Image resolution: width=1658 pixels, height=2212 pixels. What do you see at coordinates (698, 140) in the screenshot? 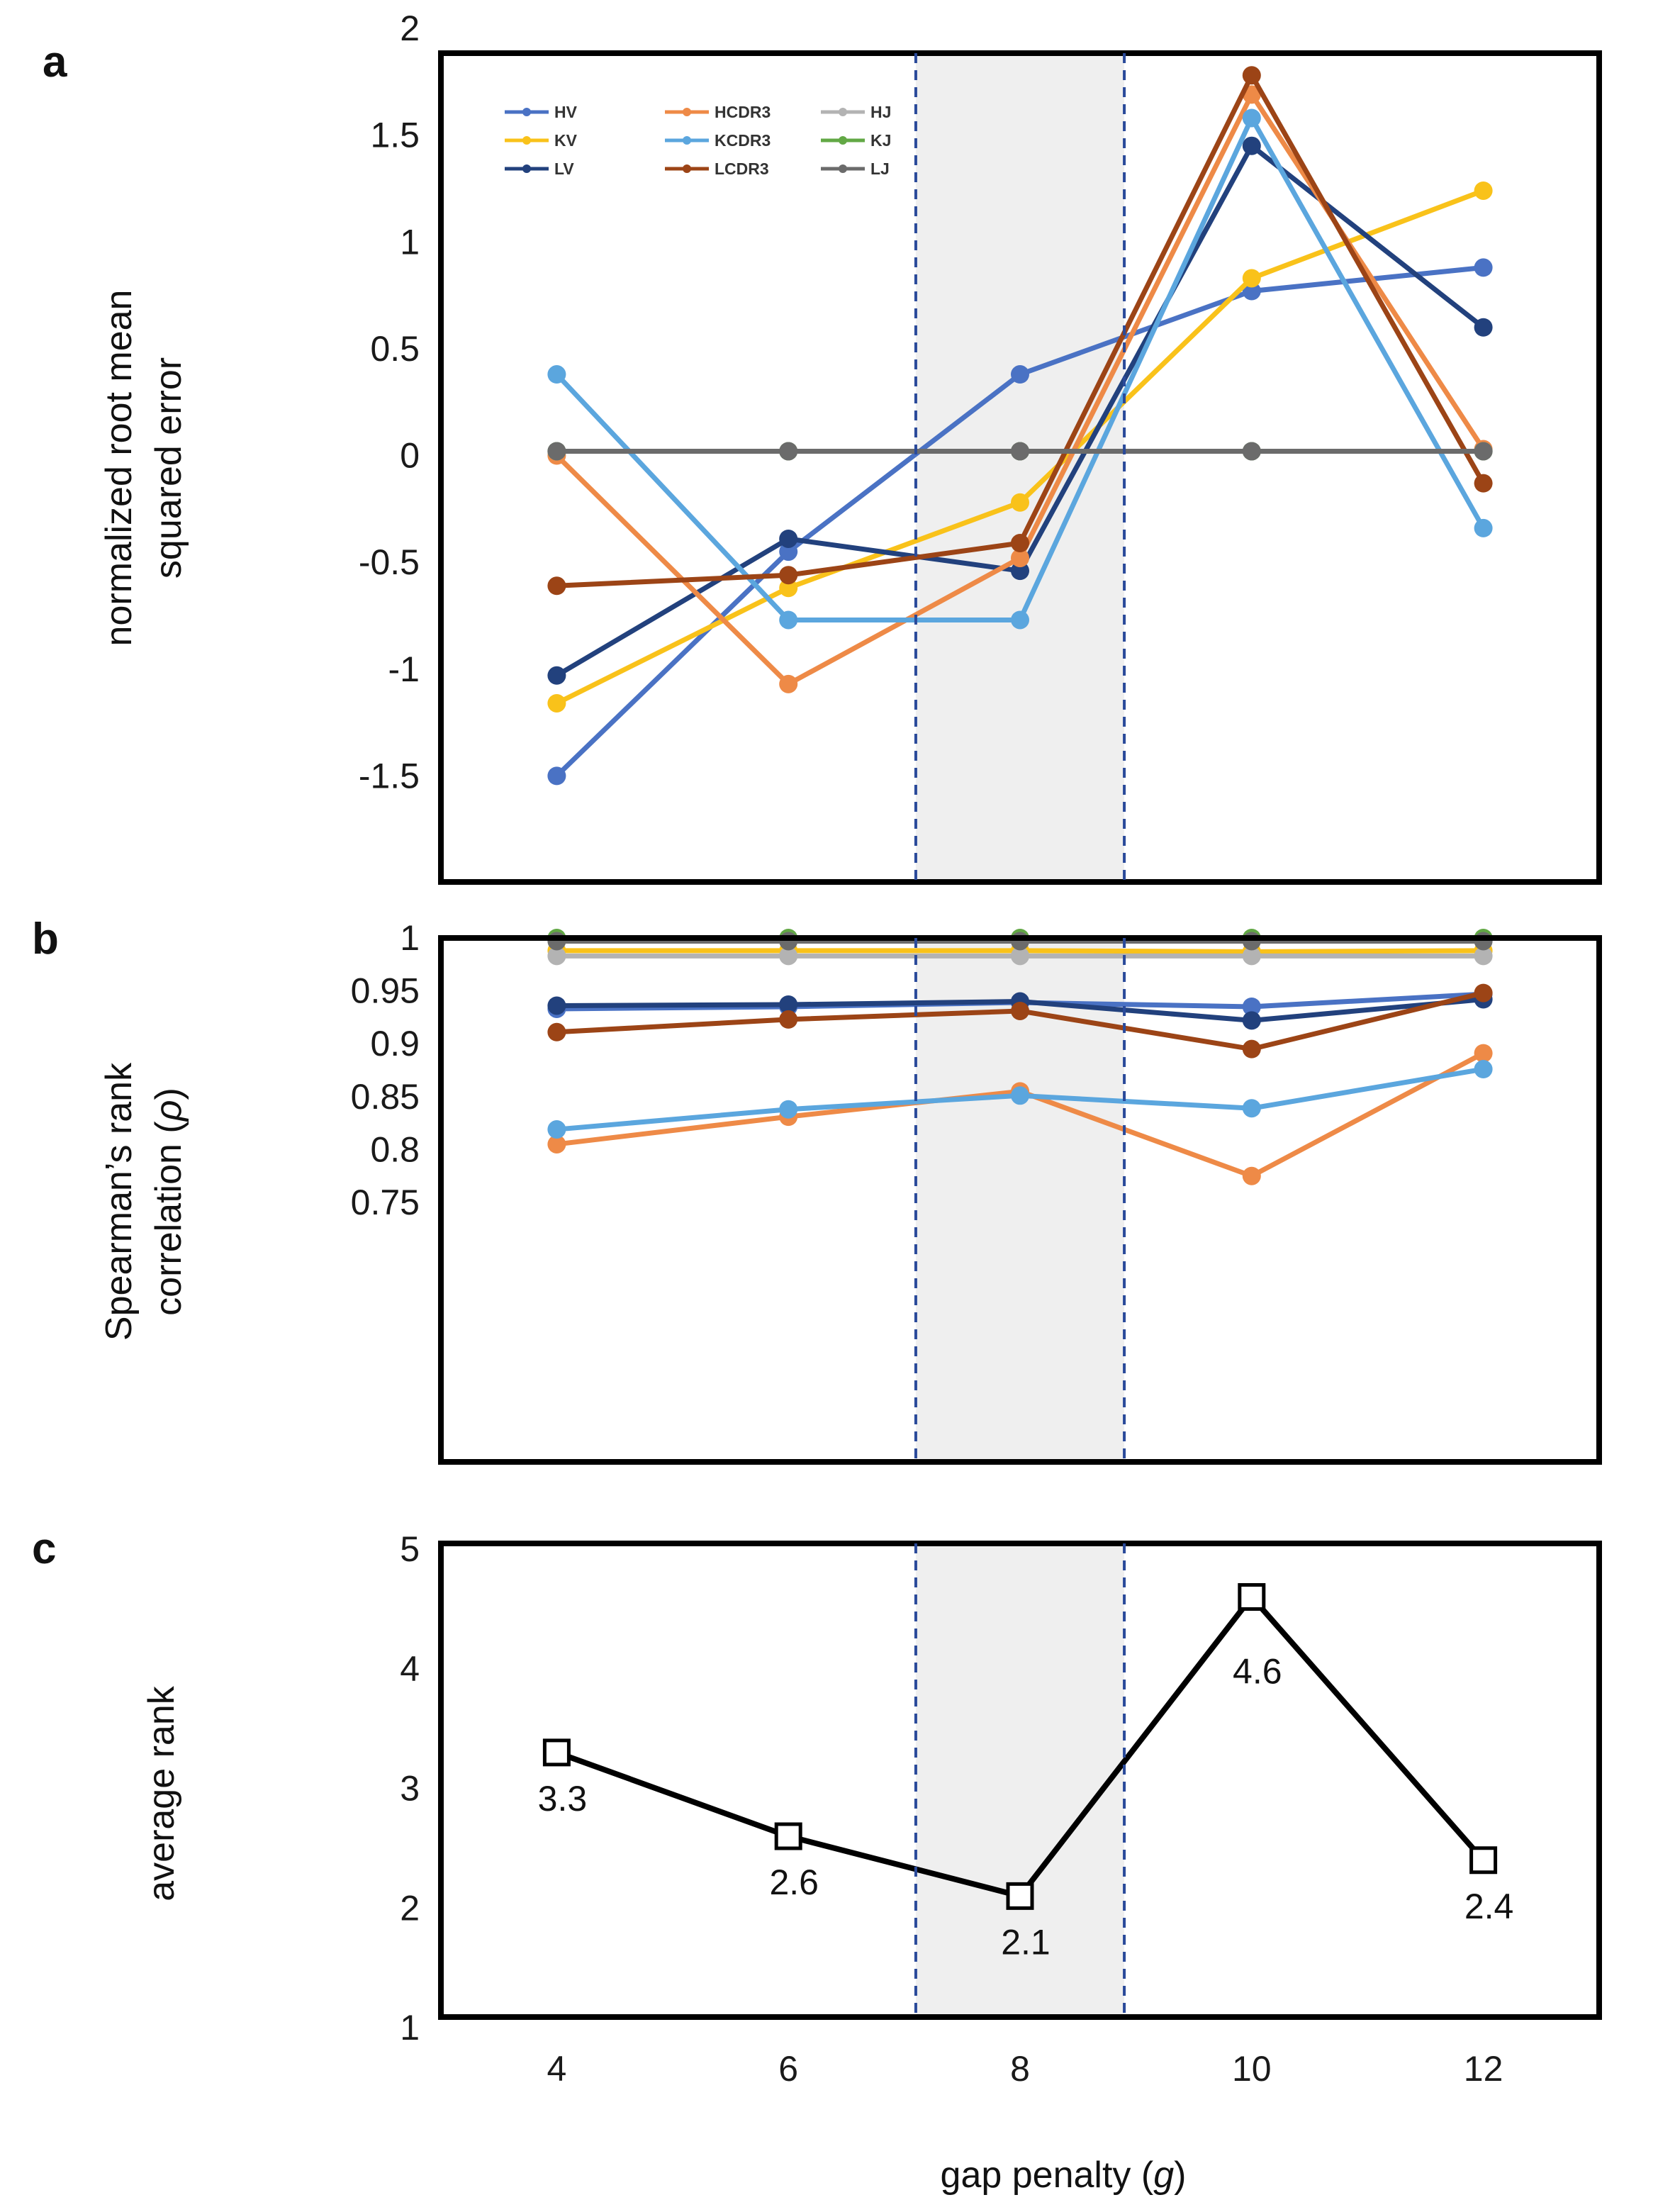
I see `legend: HV KV LV HCDR3 KCDR3 LCDR3 HJ KJ LJ` at bounding box center [698, 140].